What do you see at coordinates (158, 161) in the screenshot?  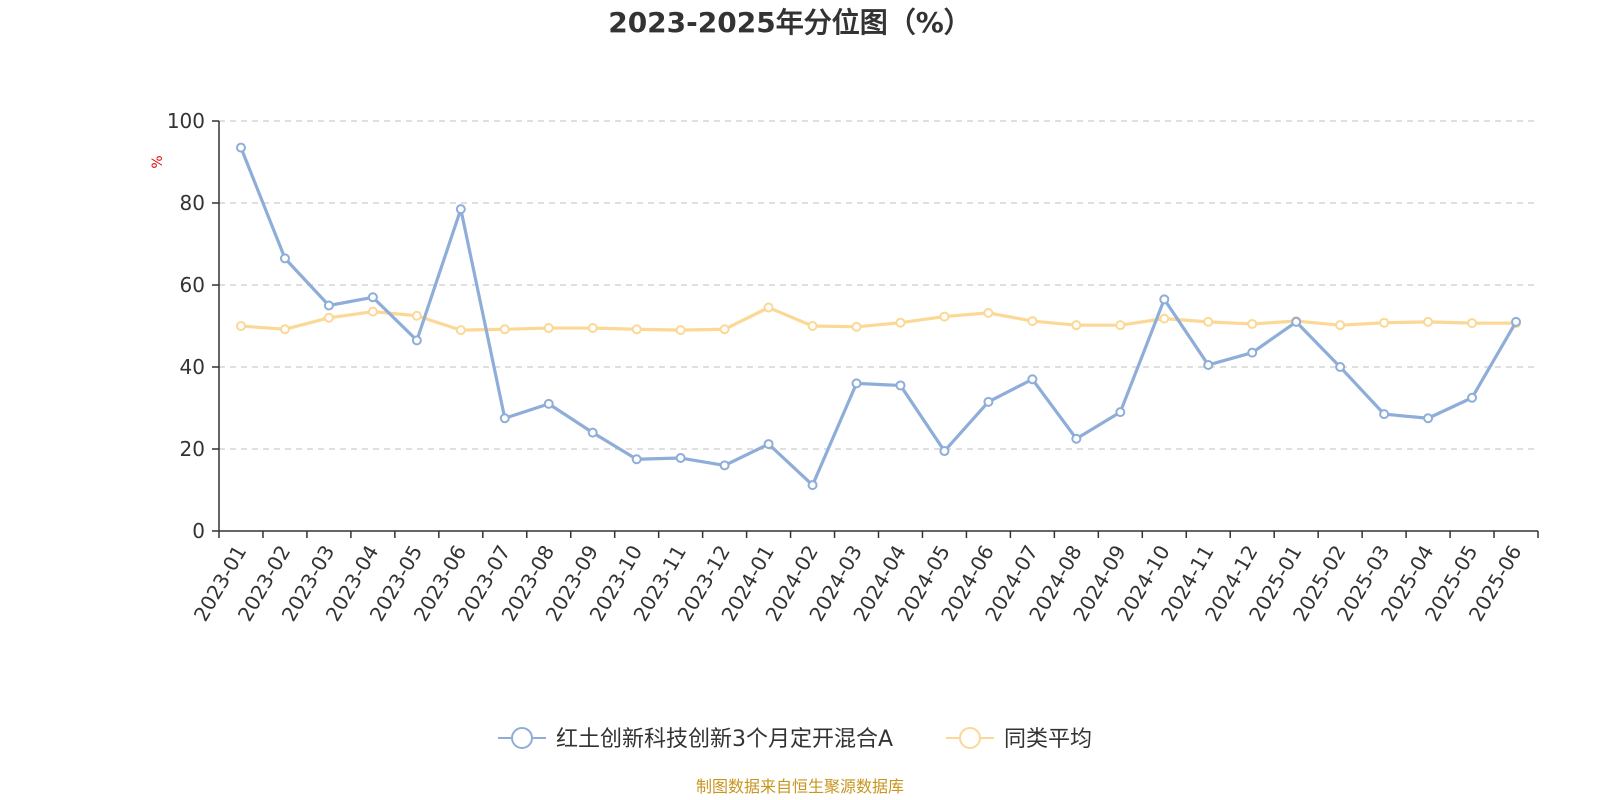 I see `y-axis-unit: %` at bounding box center [158, 161].